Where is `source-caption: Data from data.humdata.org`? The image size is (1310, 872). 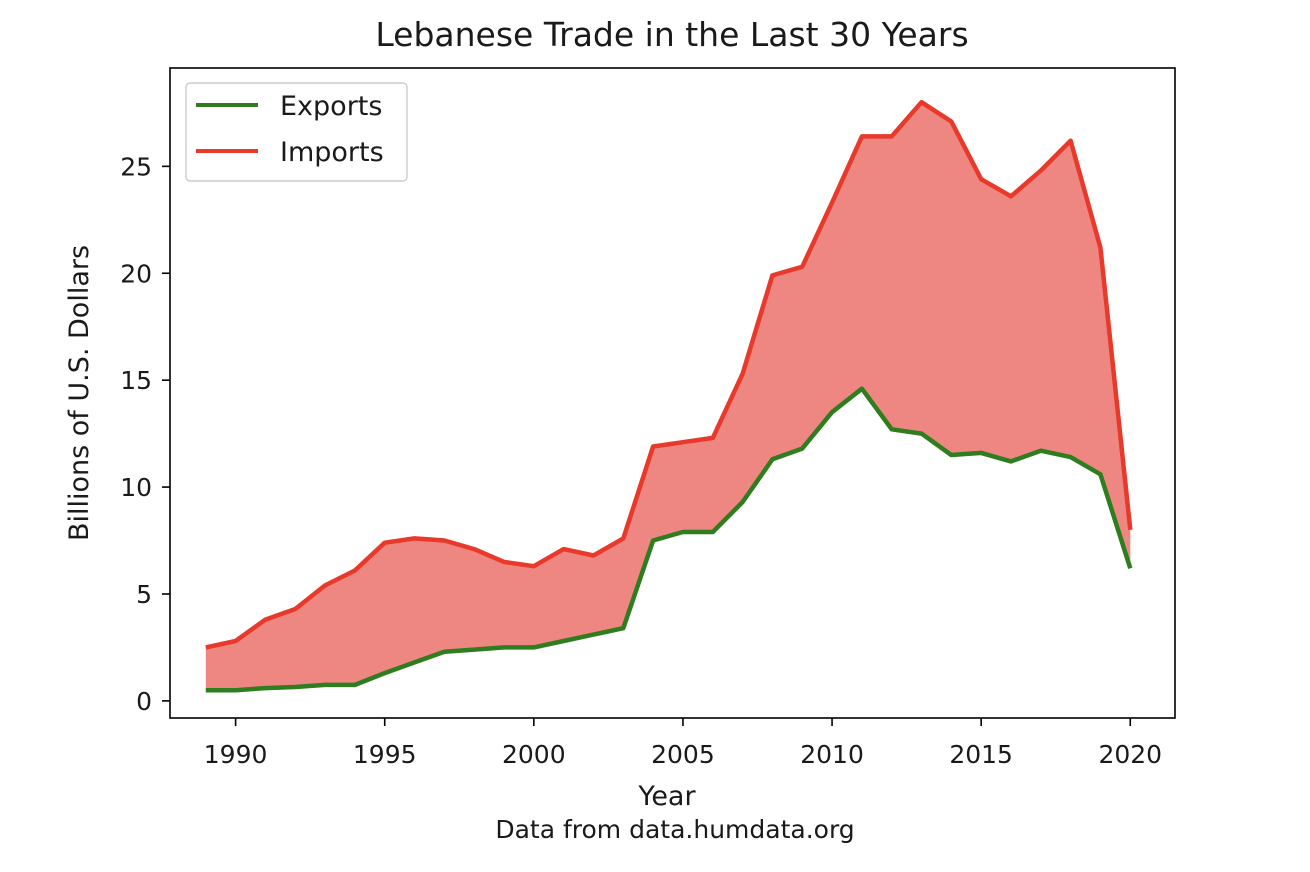
source-caption: Data from data.humdata.org is located at coordinates (674, 829).